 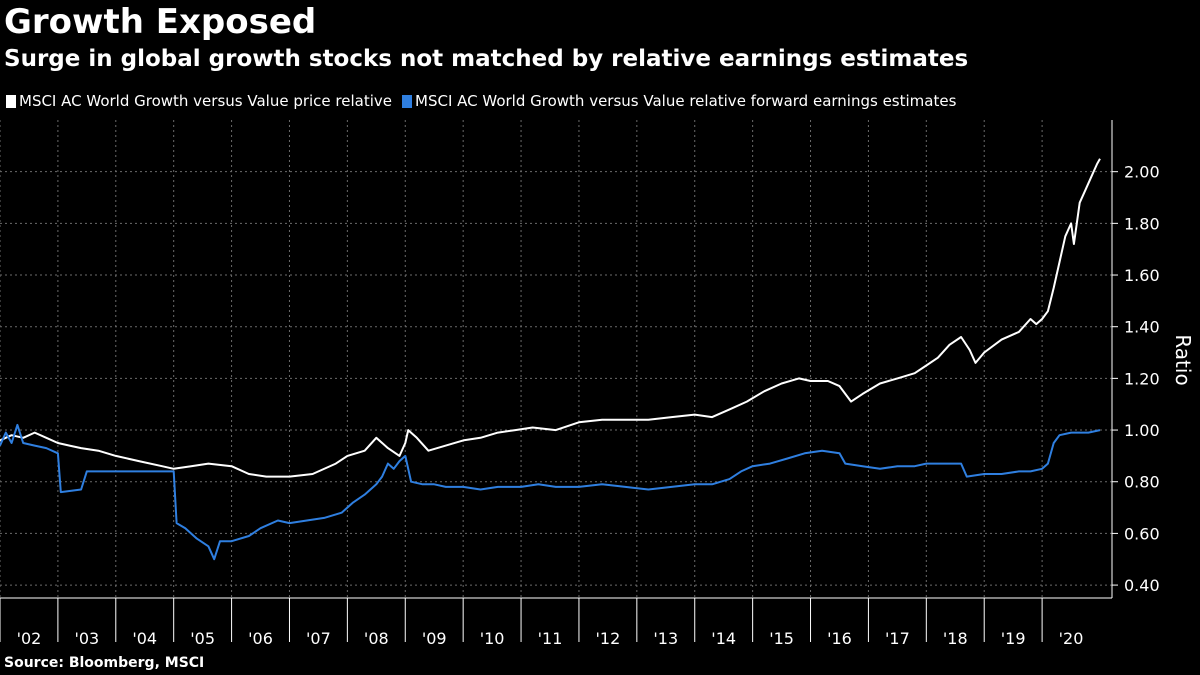 I want to click on y-tick-label: 0.60, so click(x=1142, y=533).